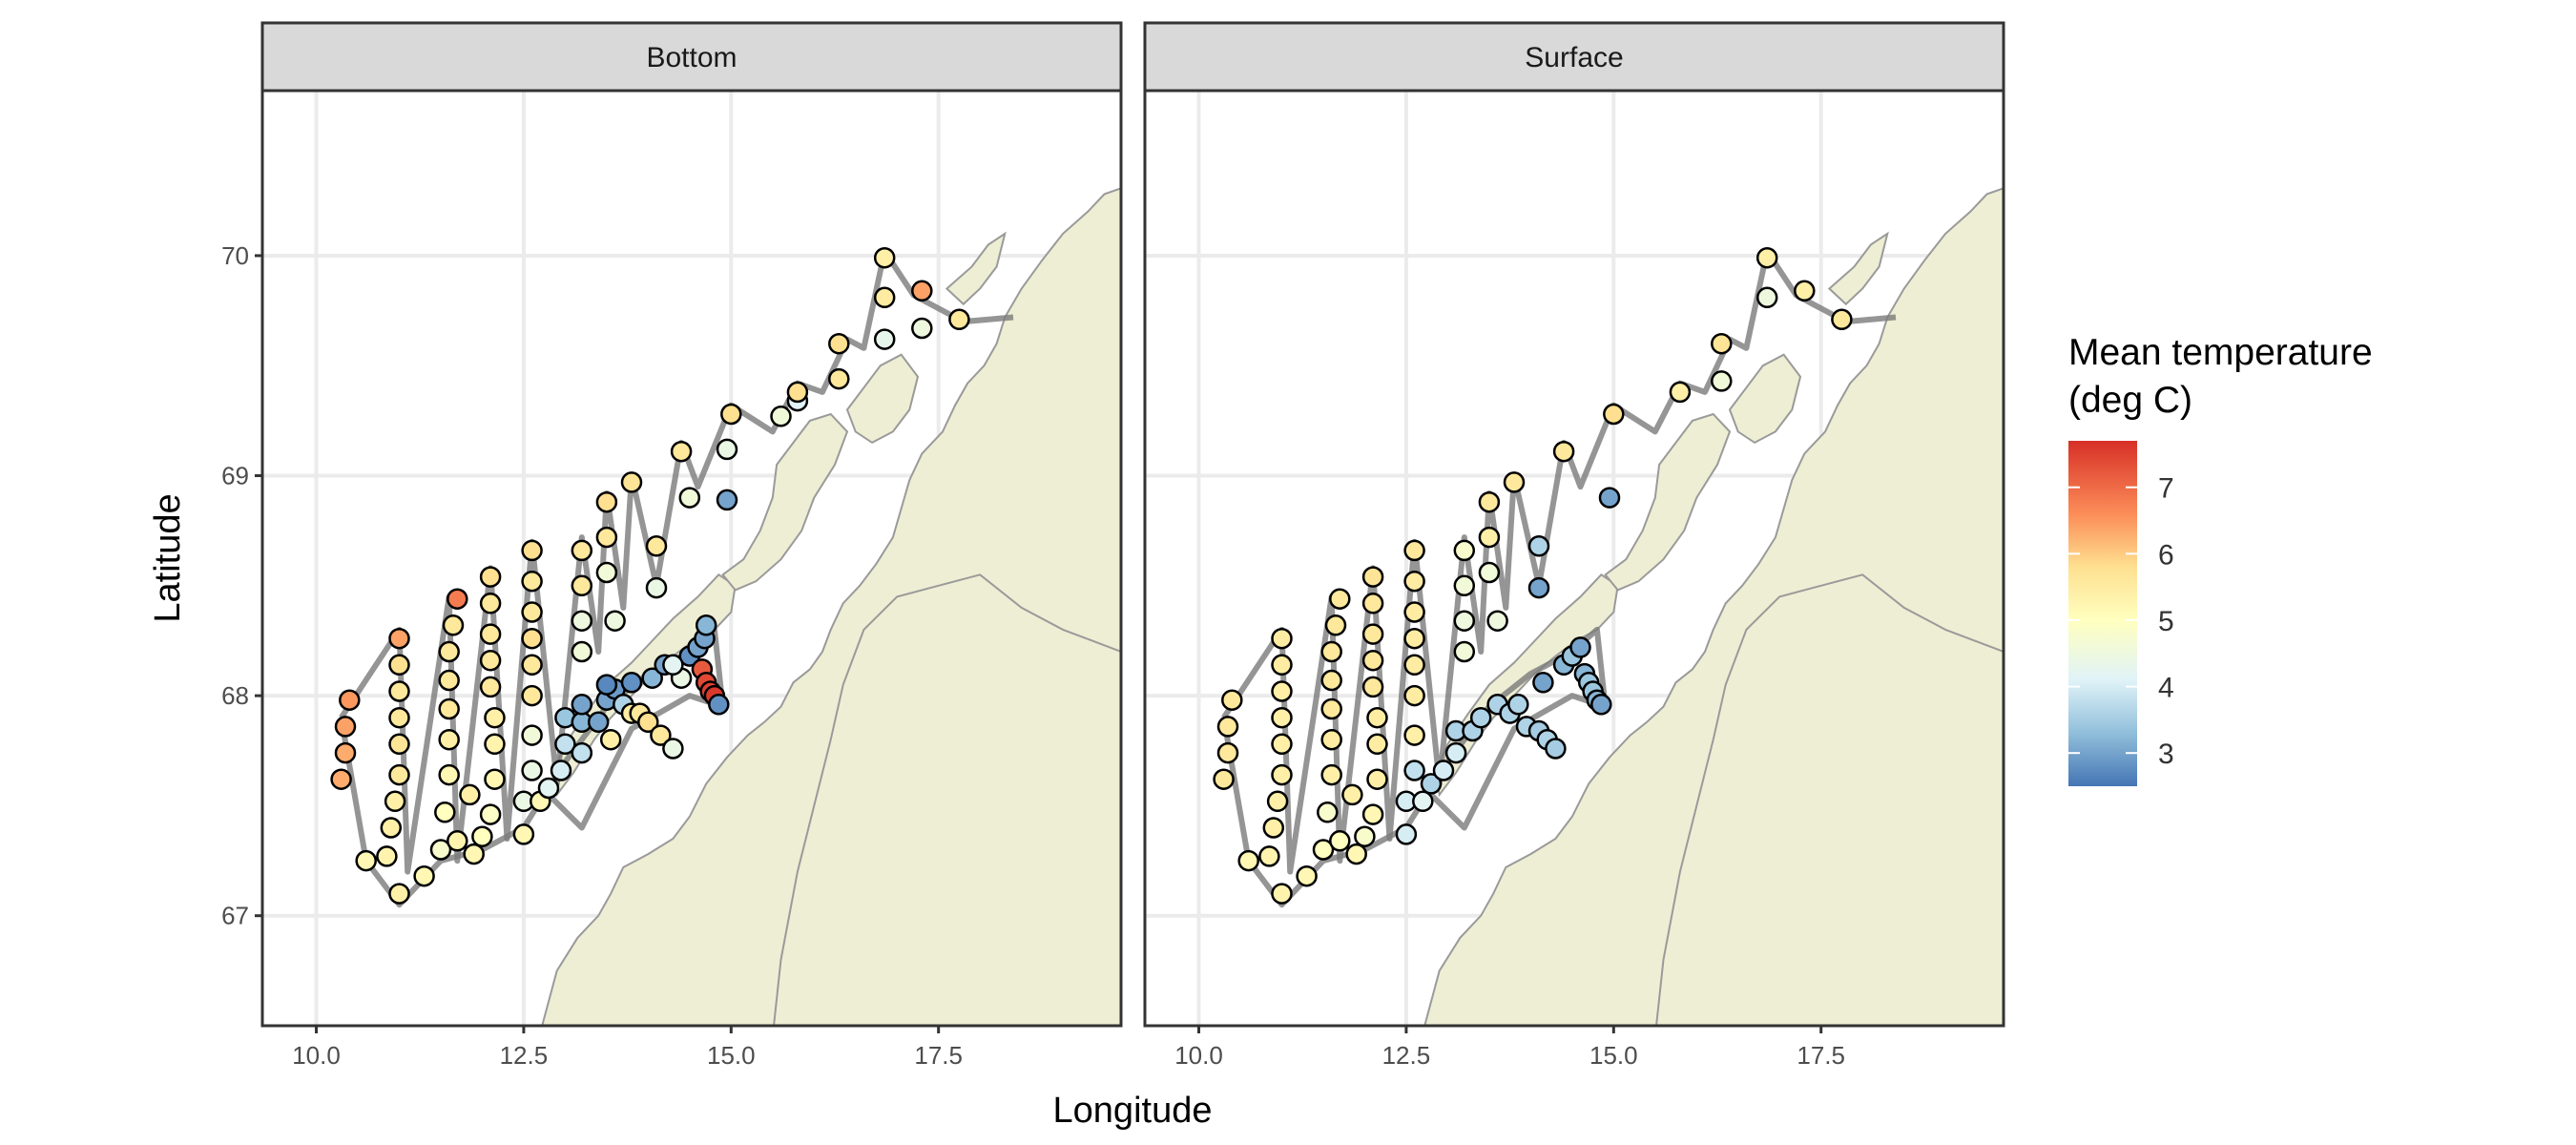  I want to click on legend-title-line1: Mean temperature, so click(2220, 352).